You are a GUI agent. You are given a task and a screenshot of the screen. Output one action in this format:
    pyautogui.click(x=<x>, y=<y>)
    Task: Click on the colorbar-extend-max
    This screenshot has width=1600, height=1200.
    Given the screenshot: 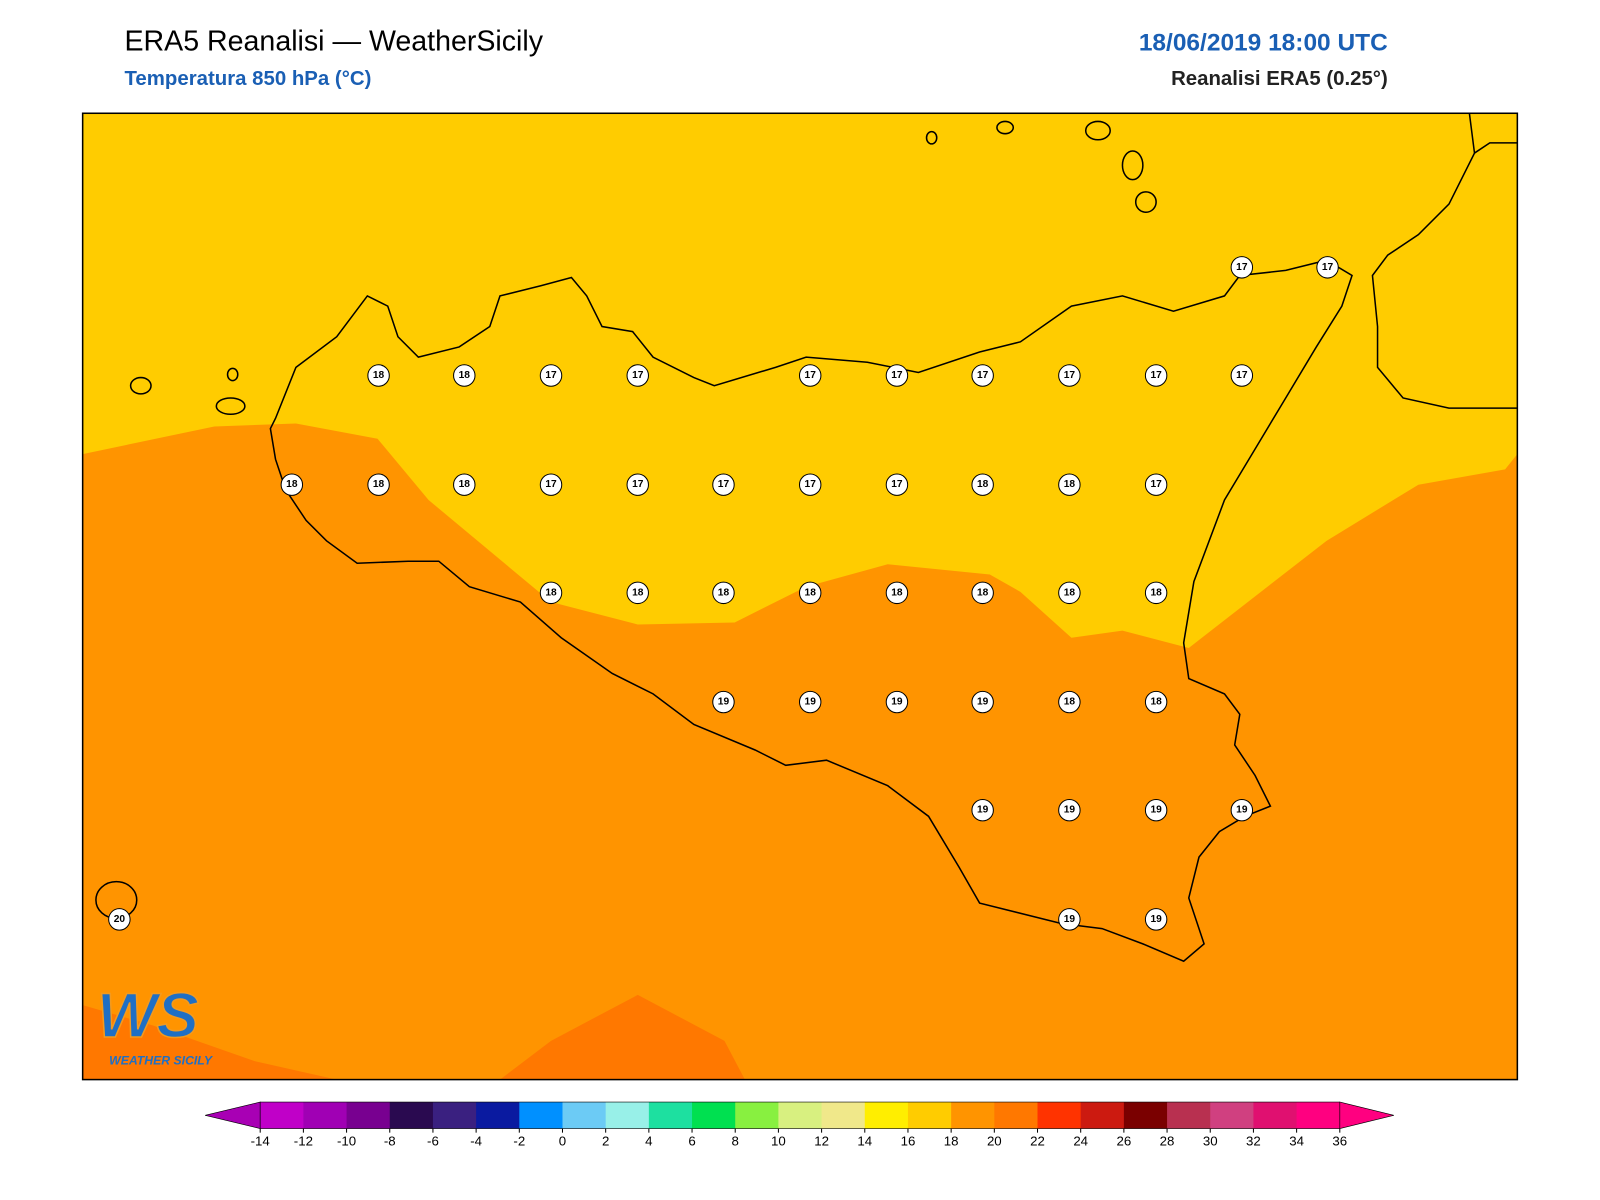 What is the action you would take?
    pyautogui.click(x=1366, y=1115)
    